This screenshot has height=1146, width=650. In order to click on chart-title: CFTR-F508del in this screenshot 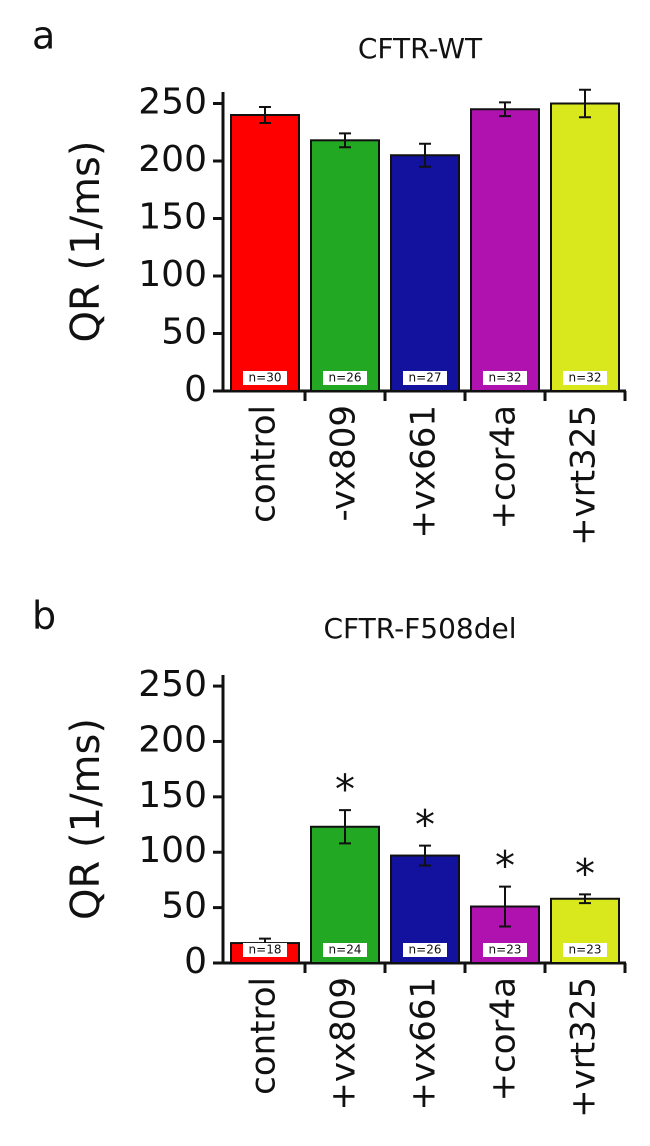, I will do `click(419, 628)`.